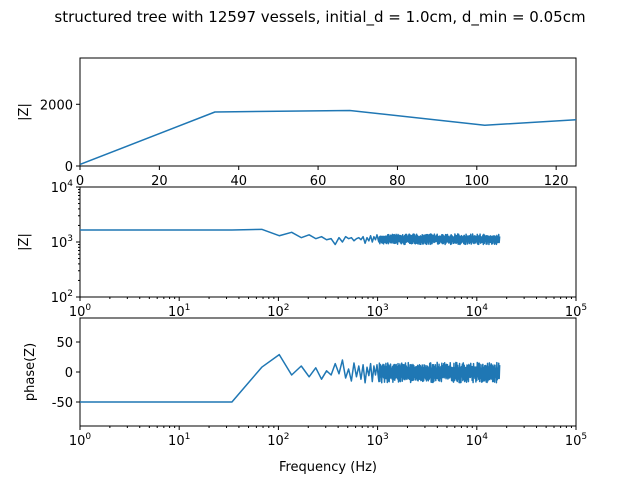  Describe the element at coordinates (56, 105) in the screenshot. I see `y-tick-label: 2000` at that location.